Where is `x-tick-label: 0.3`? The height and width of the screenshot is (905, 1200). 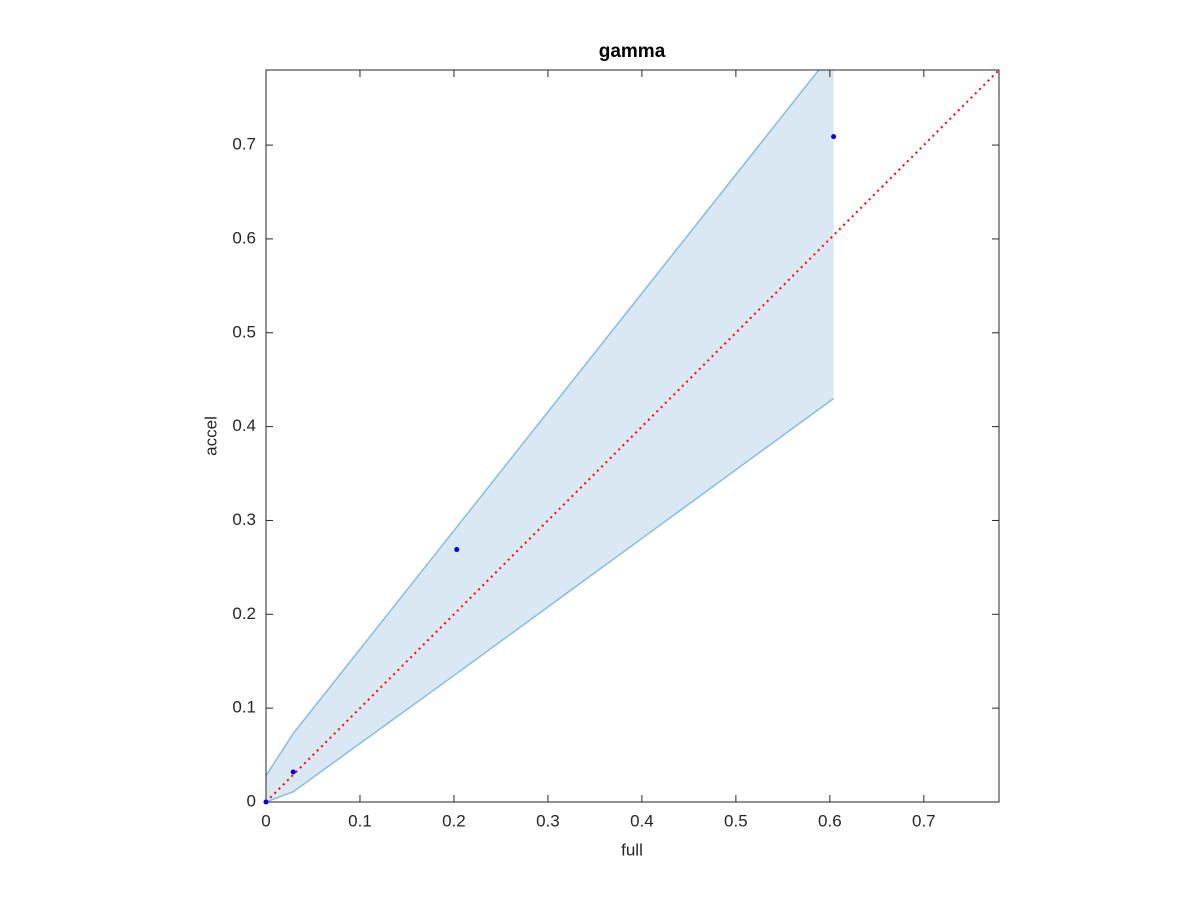
x-tick-label: 0.3 is located at coordinates (548, 820).